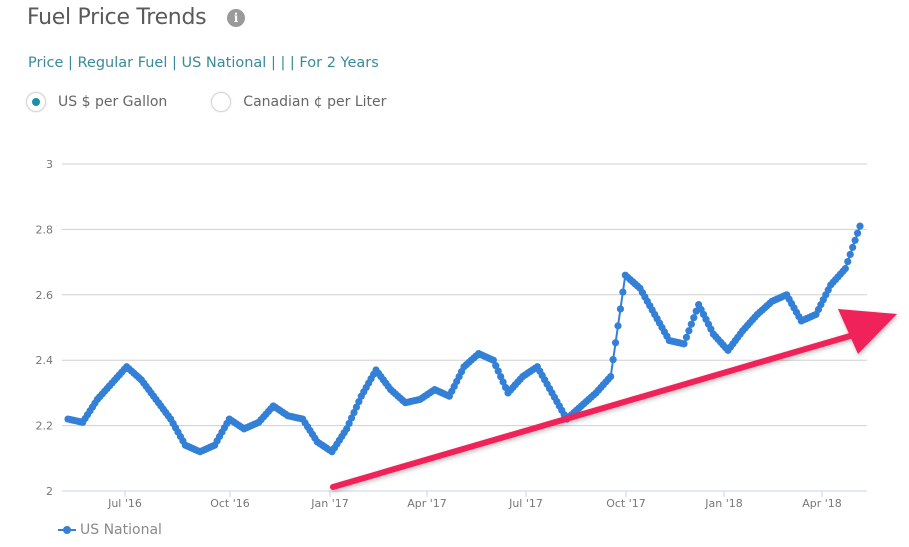 Image resolution: width=909 pixels, height=547 pixels. I want to click on legend-line-marker-icon, so click(67, 530).